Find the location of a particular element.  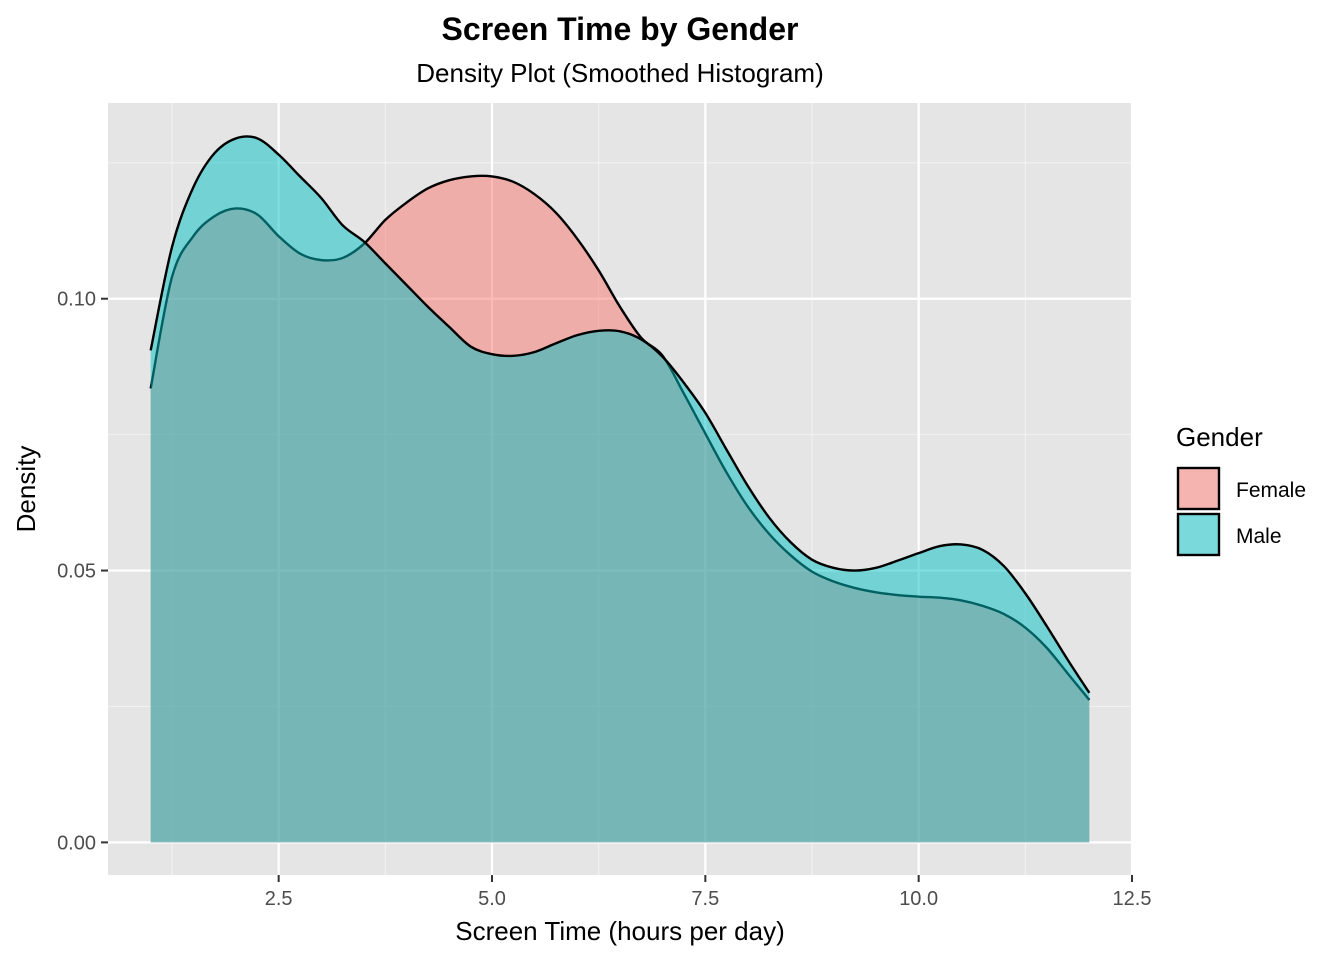

legend-swatch-female is located at coordinates (1198, 488).